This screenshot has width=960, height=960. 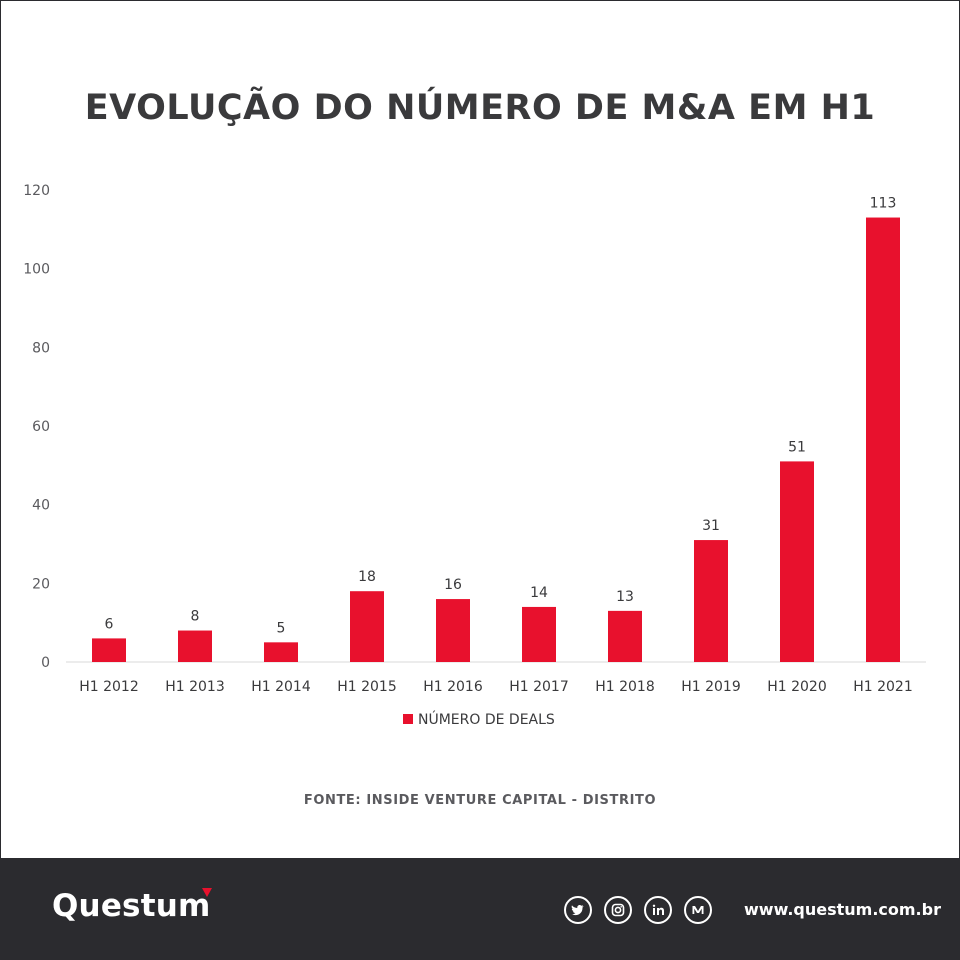 I want to click on source-note: FONTE: INSIDE VENTURE CAPITAL - DISTRITO, so click(x=480, y=800).